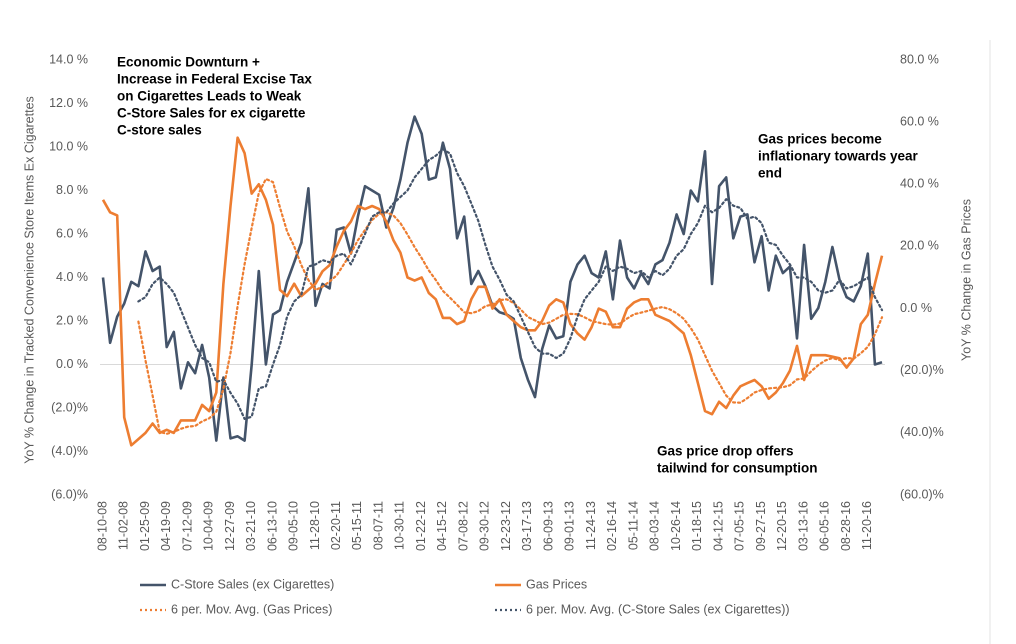 This screenshot has height=644, width=1016. Describe the element at coordinates (485, 526) in the screenshot. I see `x-tick-label: 09-30-12` at that location.